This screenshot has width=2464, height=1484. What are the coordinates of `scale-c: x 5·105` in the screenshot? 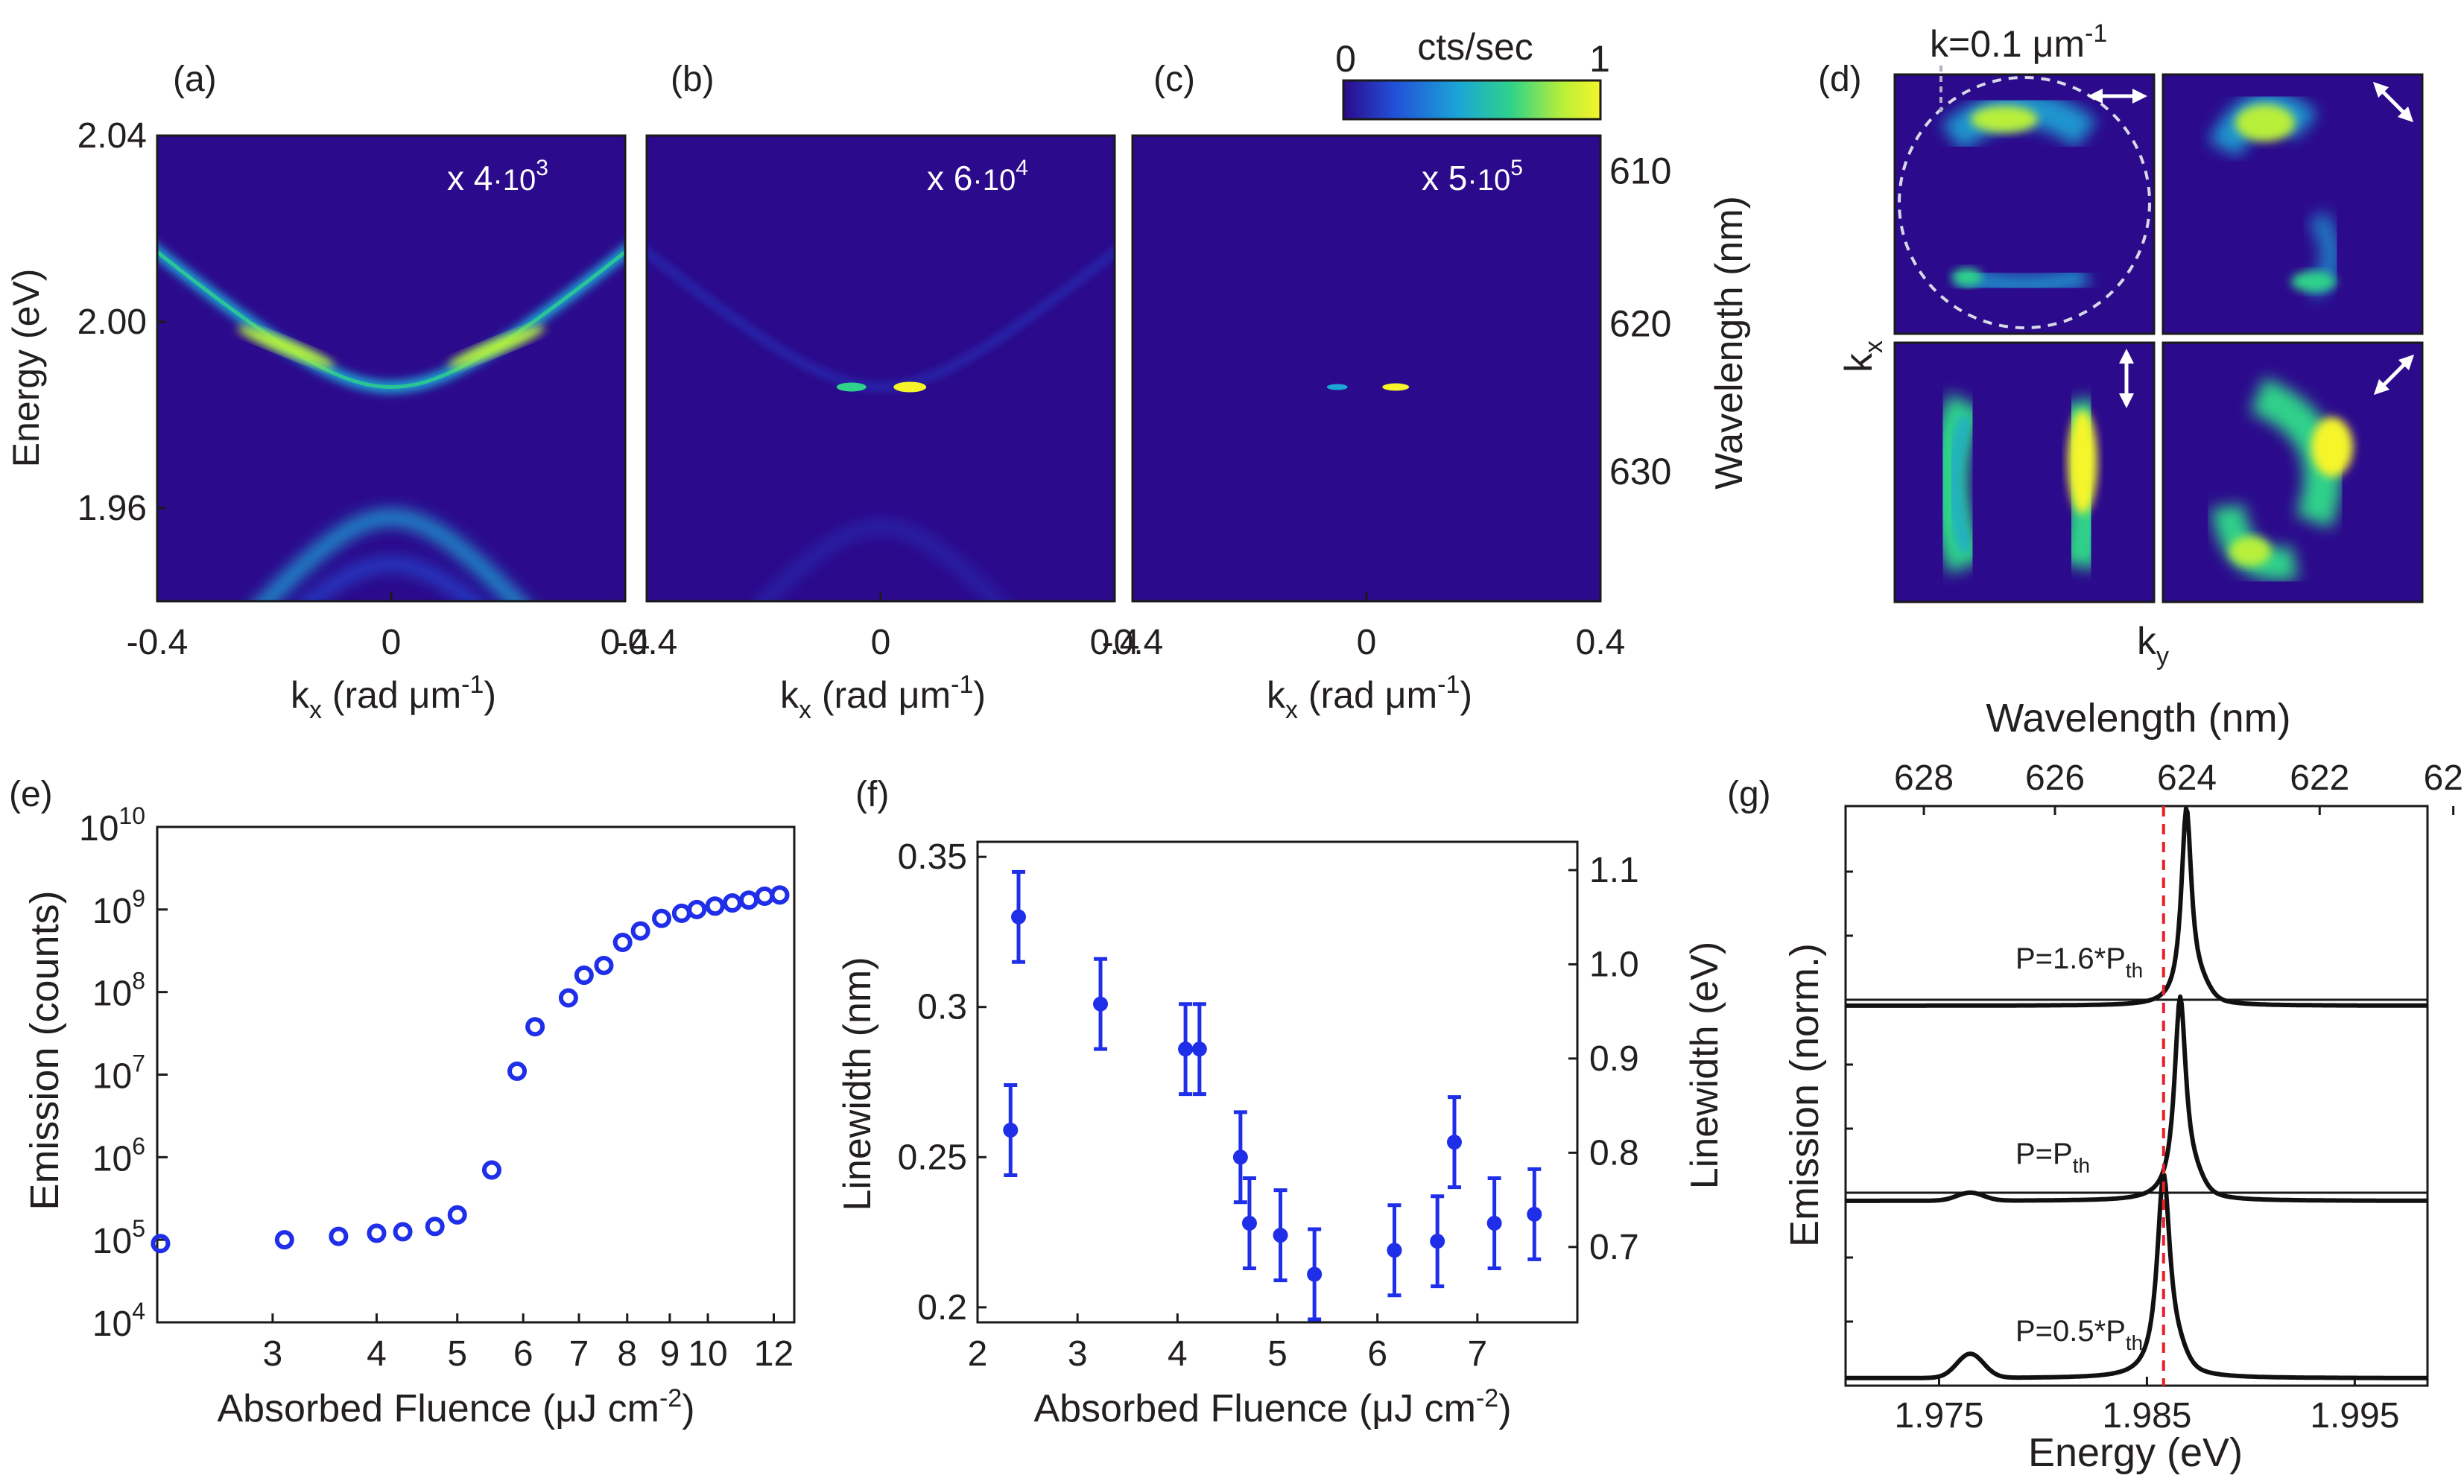 It's located at (1472, 177).